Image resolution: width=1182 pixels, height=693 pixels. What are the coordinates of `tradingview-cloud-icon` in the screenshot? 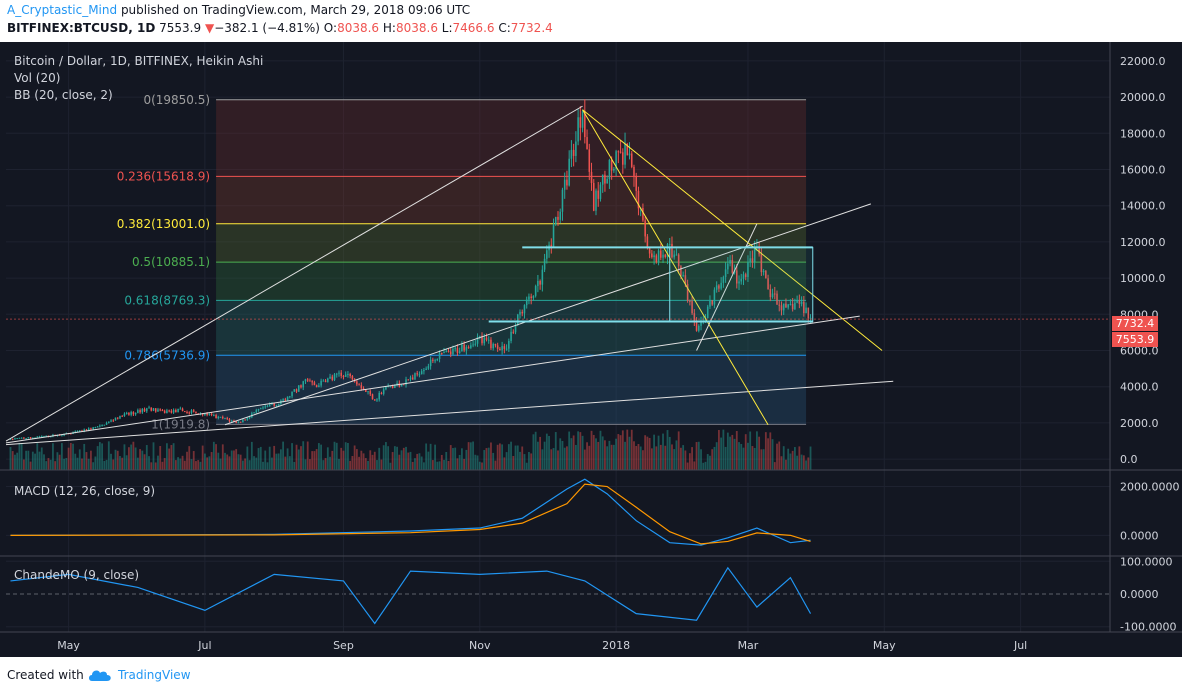 It's located at (100, 675).